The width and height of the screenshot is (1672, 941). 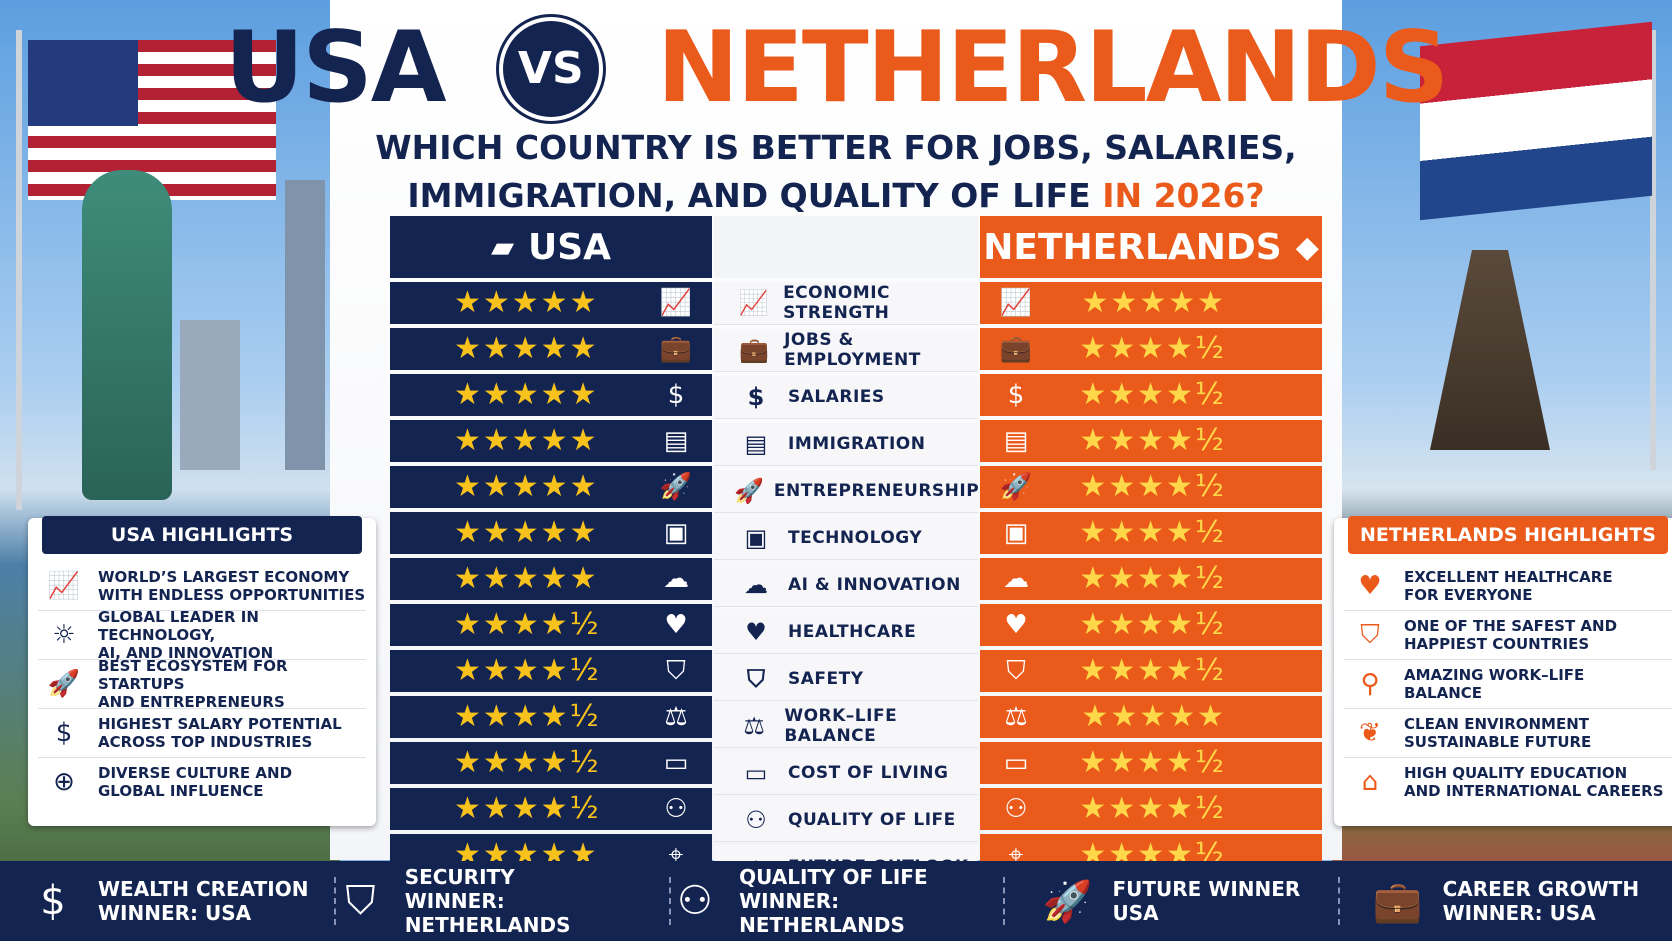 What do you see at coordinates (220, 724) in the screenshot?
I see `highlight-line: HIGHEST SALARY POTENTIAL` at bounding box center [220, 724].